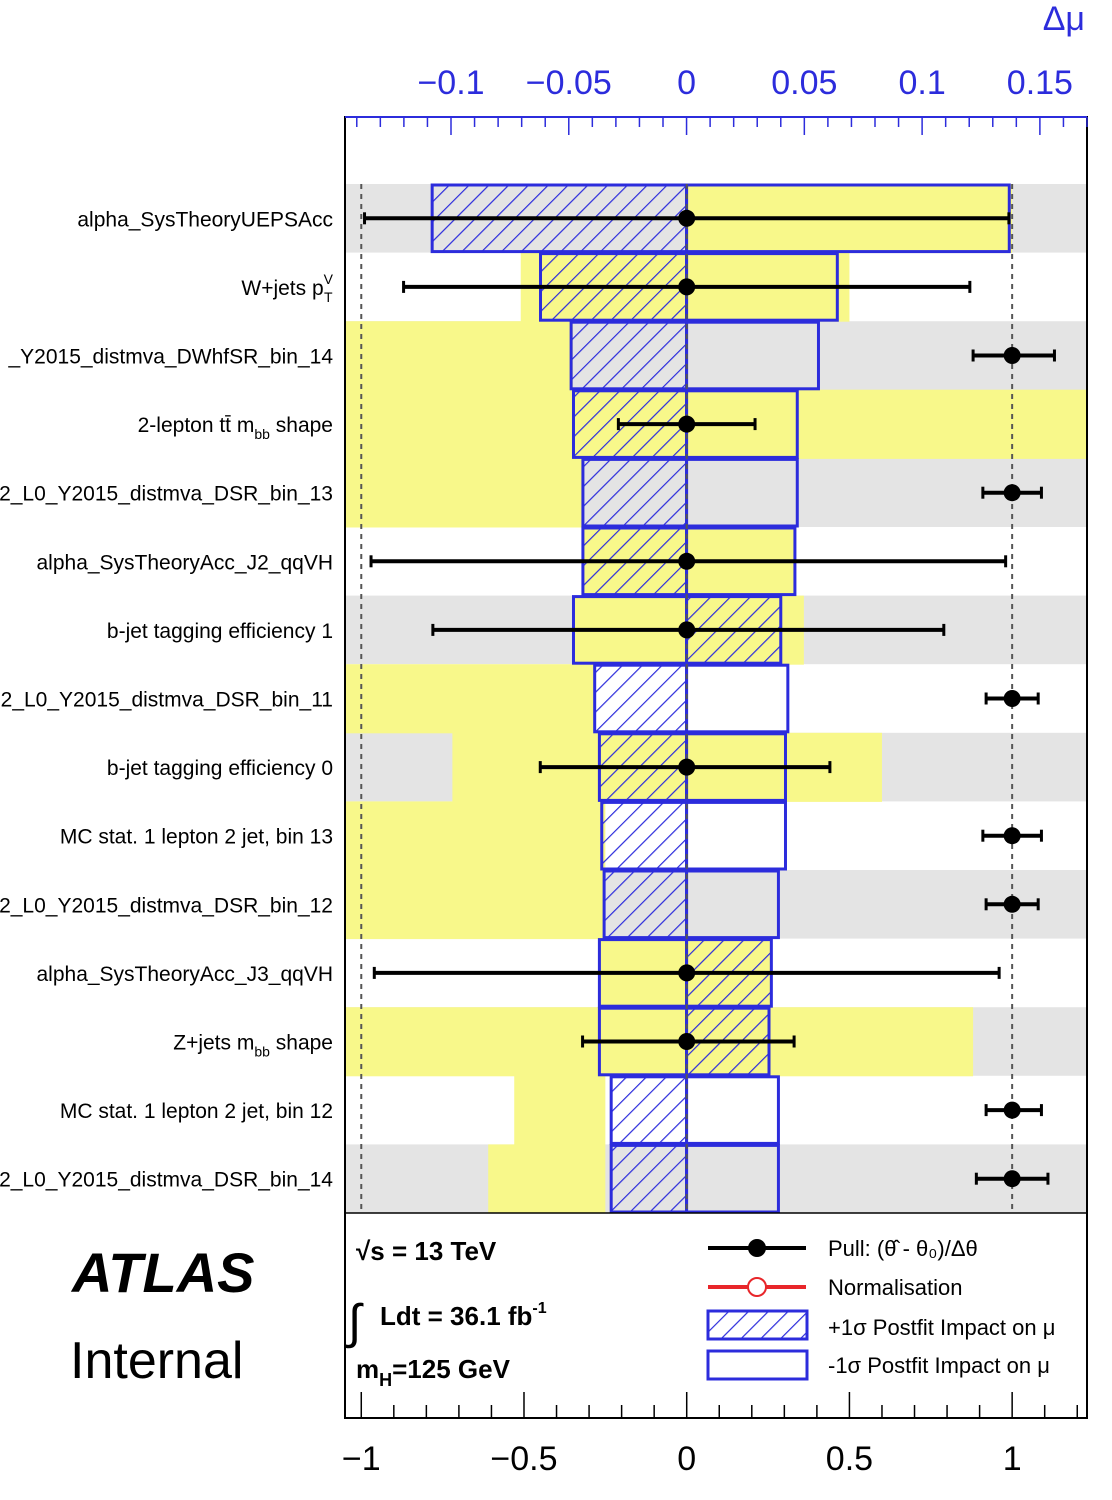 The width and height of the screenshot is (1112, 1500). What do you see at coordinates (757, 1365) in the screenshot?
I see `legend-minus-swatch` at bounding box center [757, 1365].